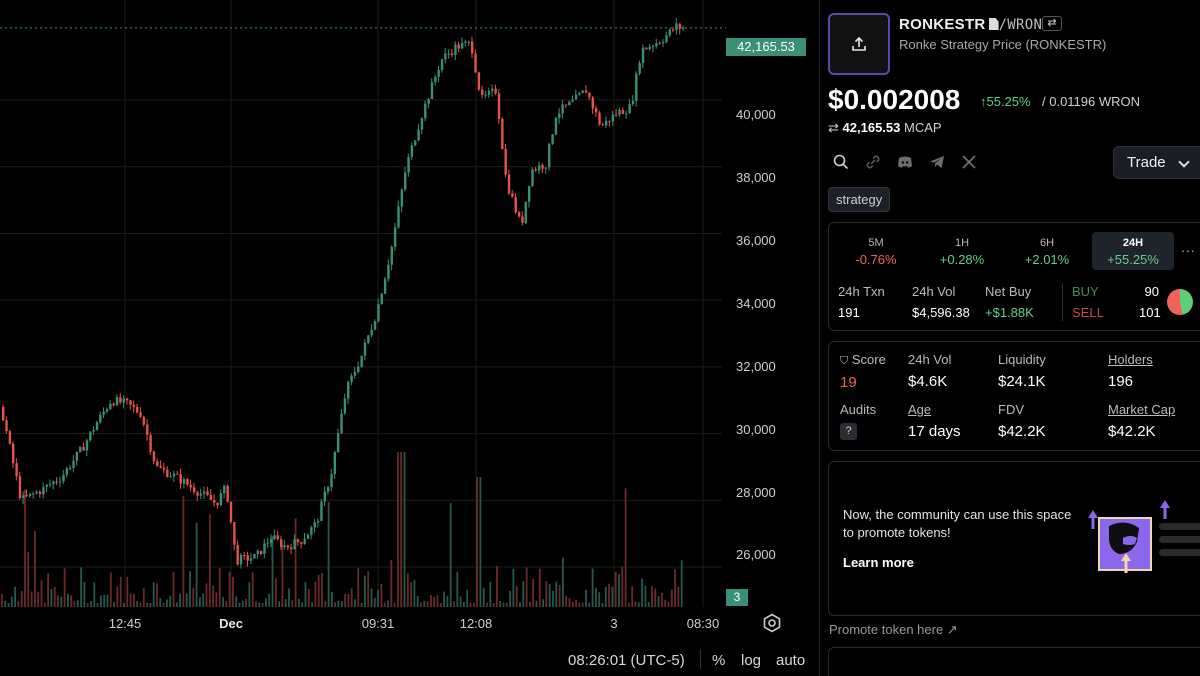  Describe the element at coordinates (876, 251) in the screenshot. I see `tab-5m: 5M -0.76%` at that location.